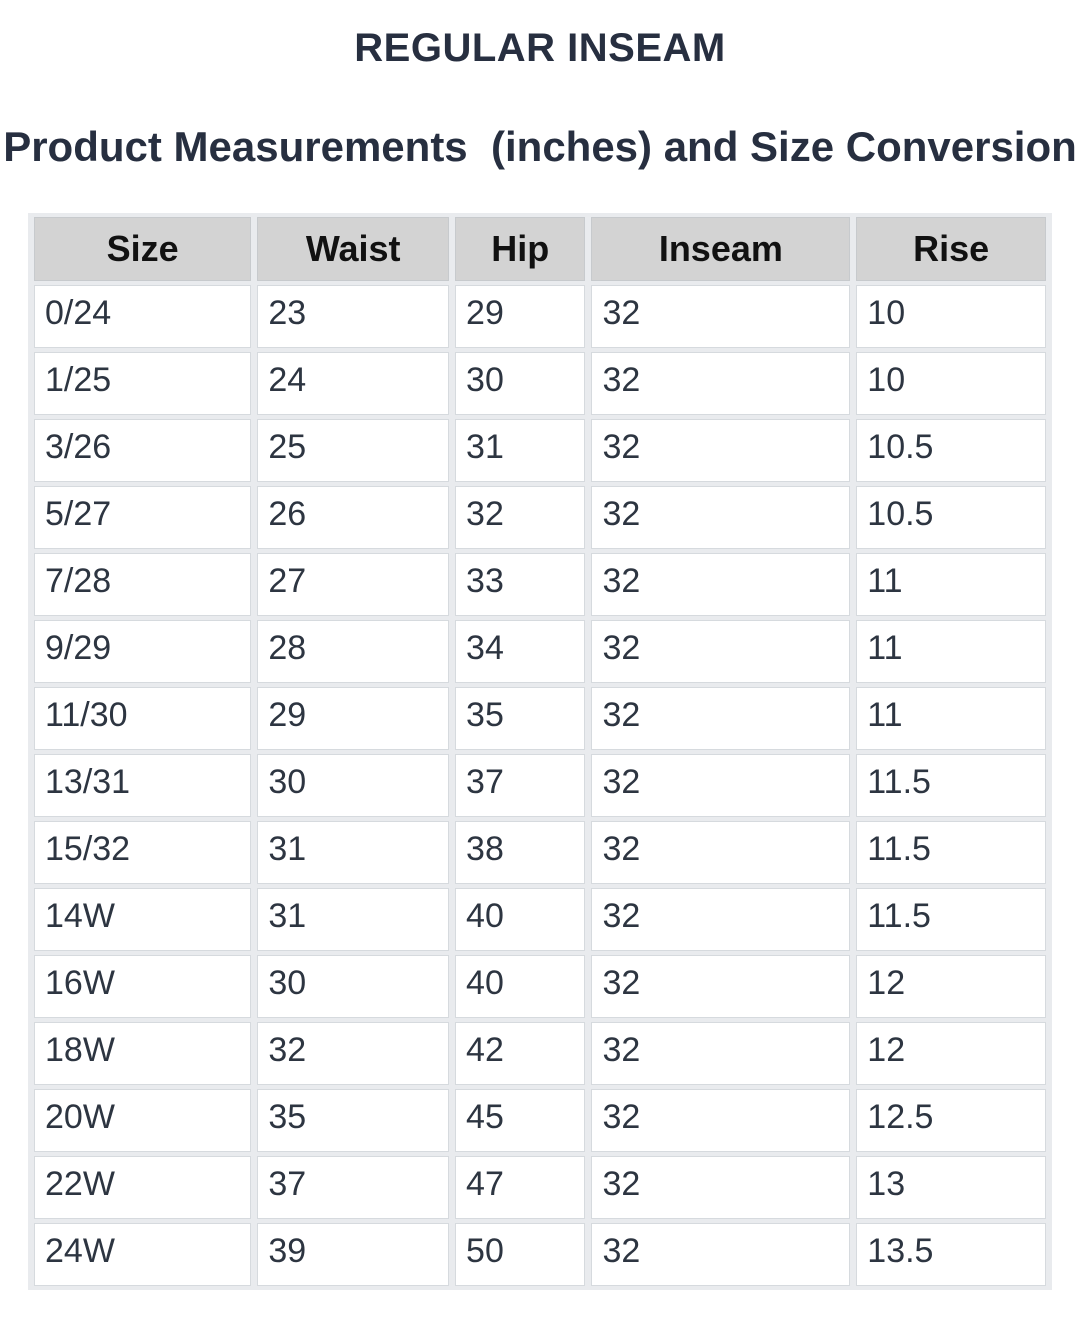 This screenshot has height=1342, width=1080. Describe the element at coordinates (143, 450) in the screenshot. I see `table-cell: 3/26` at that location.